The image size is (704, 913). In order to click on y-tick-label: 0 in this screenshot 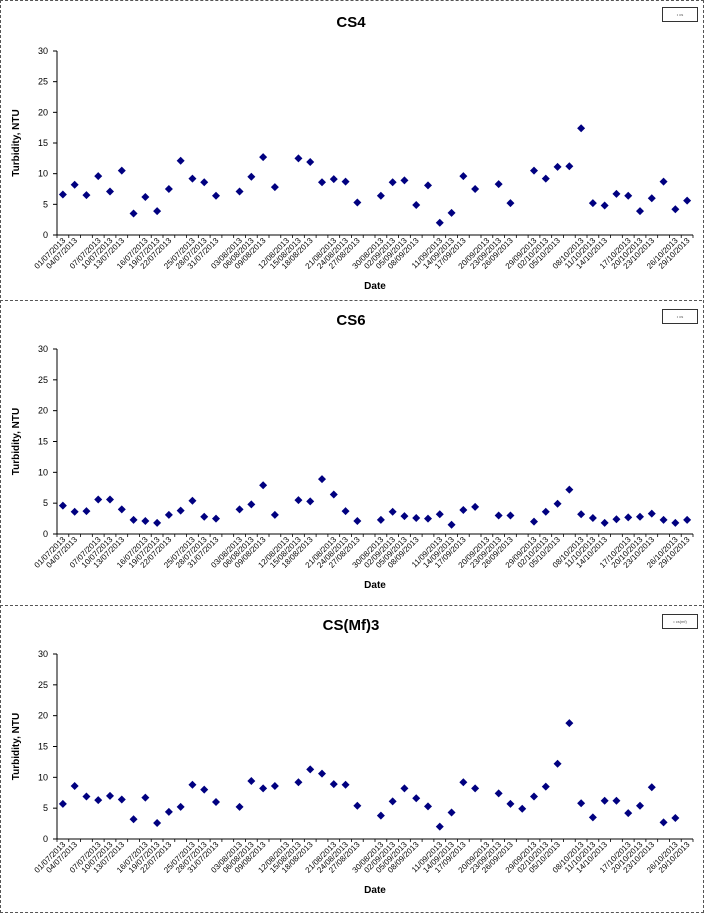, I will do `click(45, 839)`.